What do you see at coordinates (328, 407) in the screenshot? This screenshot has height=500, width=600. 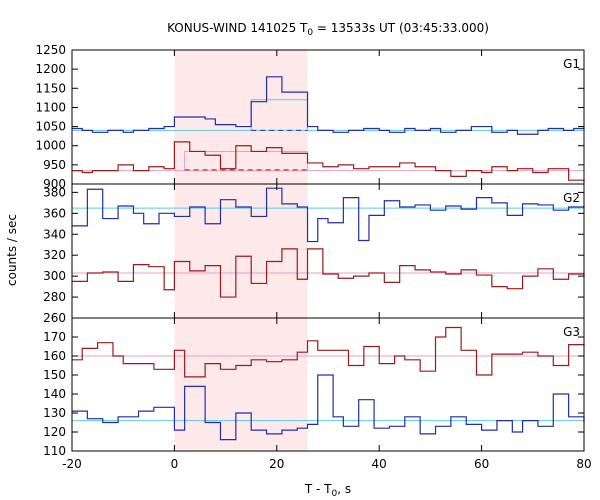 I see `series-g3-blue` at bounding box center [328, 407].